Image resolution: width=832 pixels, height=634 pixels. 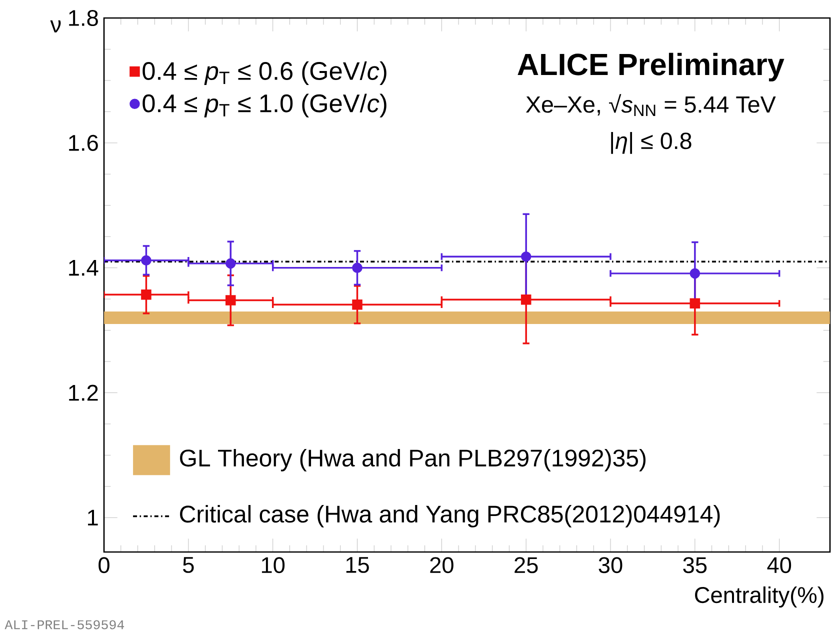 What do you see at coordinates (188, 565) in the screenshot?
I see `x-tick-label: 5` at bounding box center [188, 565].